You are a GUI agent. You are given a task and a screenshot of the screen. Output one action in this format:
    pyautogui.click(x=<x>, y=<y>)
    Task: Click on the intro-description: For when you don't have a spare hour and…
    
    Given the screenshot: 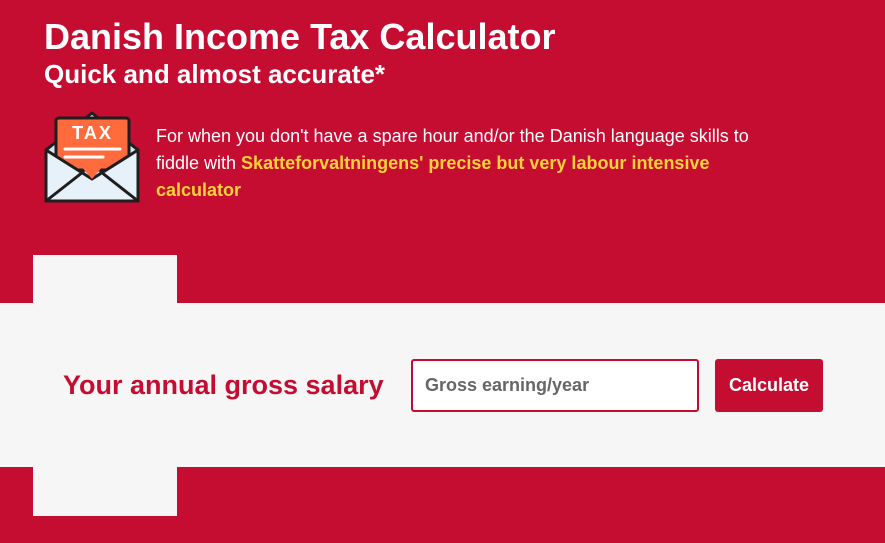 What is the action you would take?
    pyautogui.click(x=452, y=149)
    